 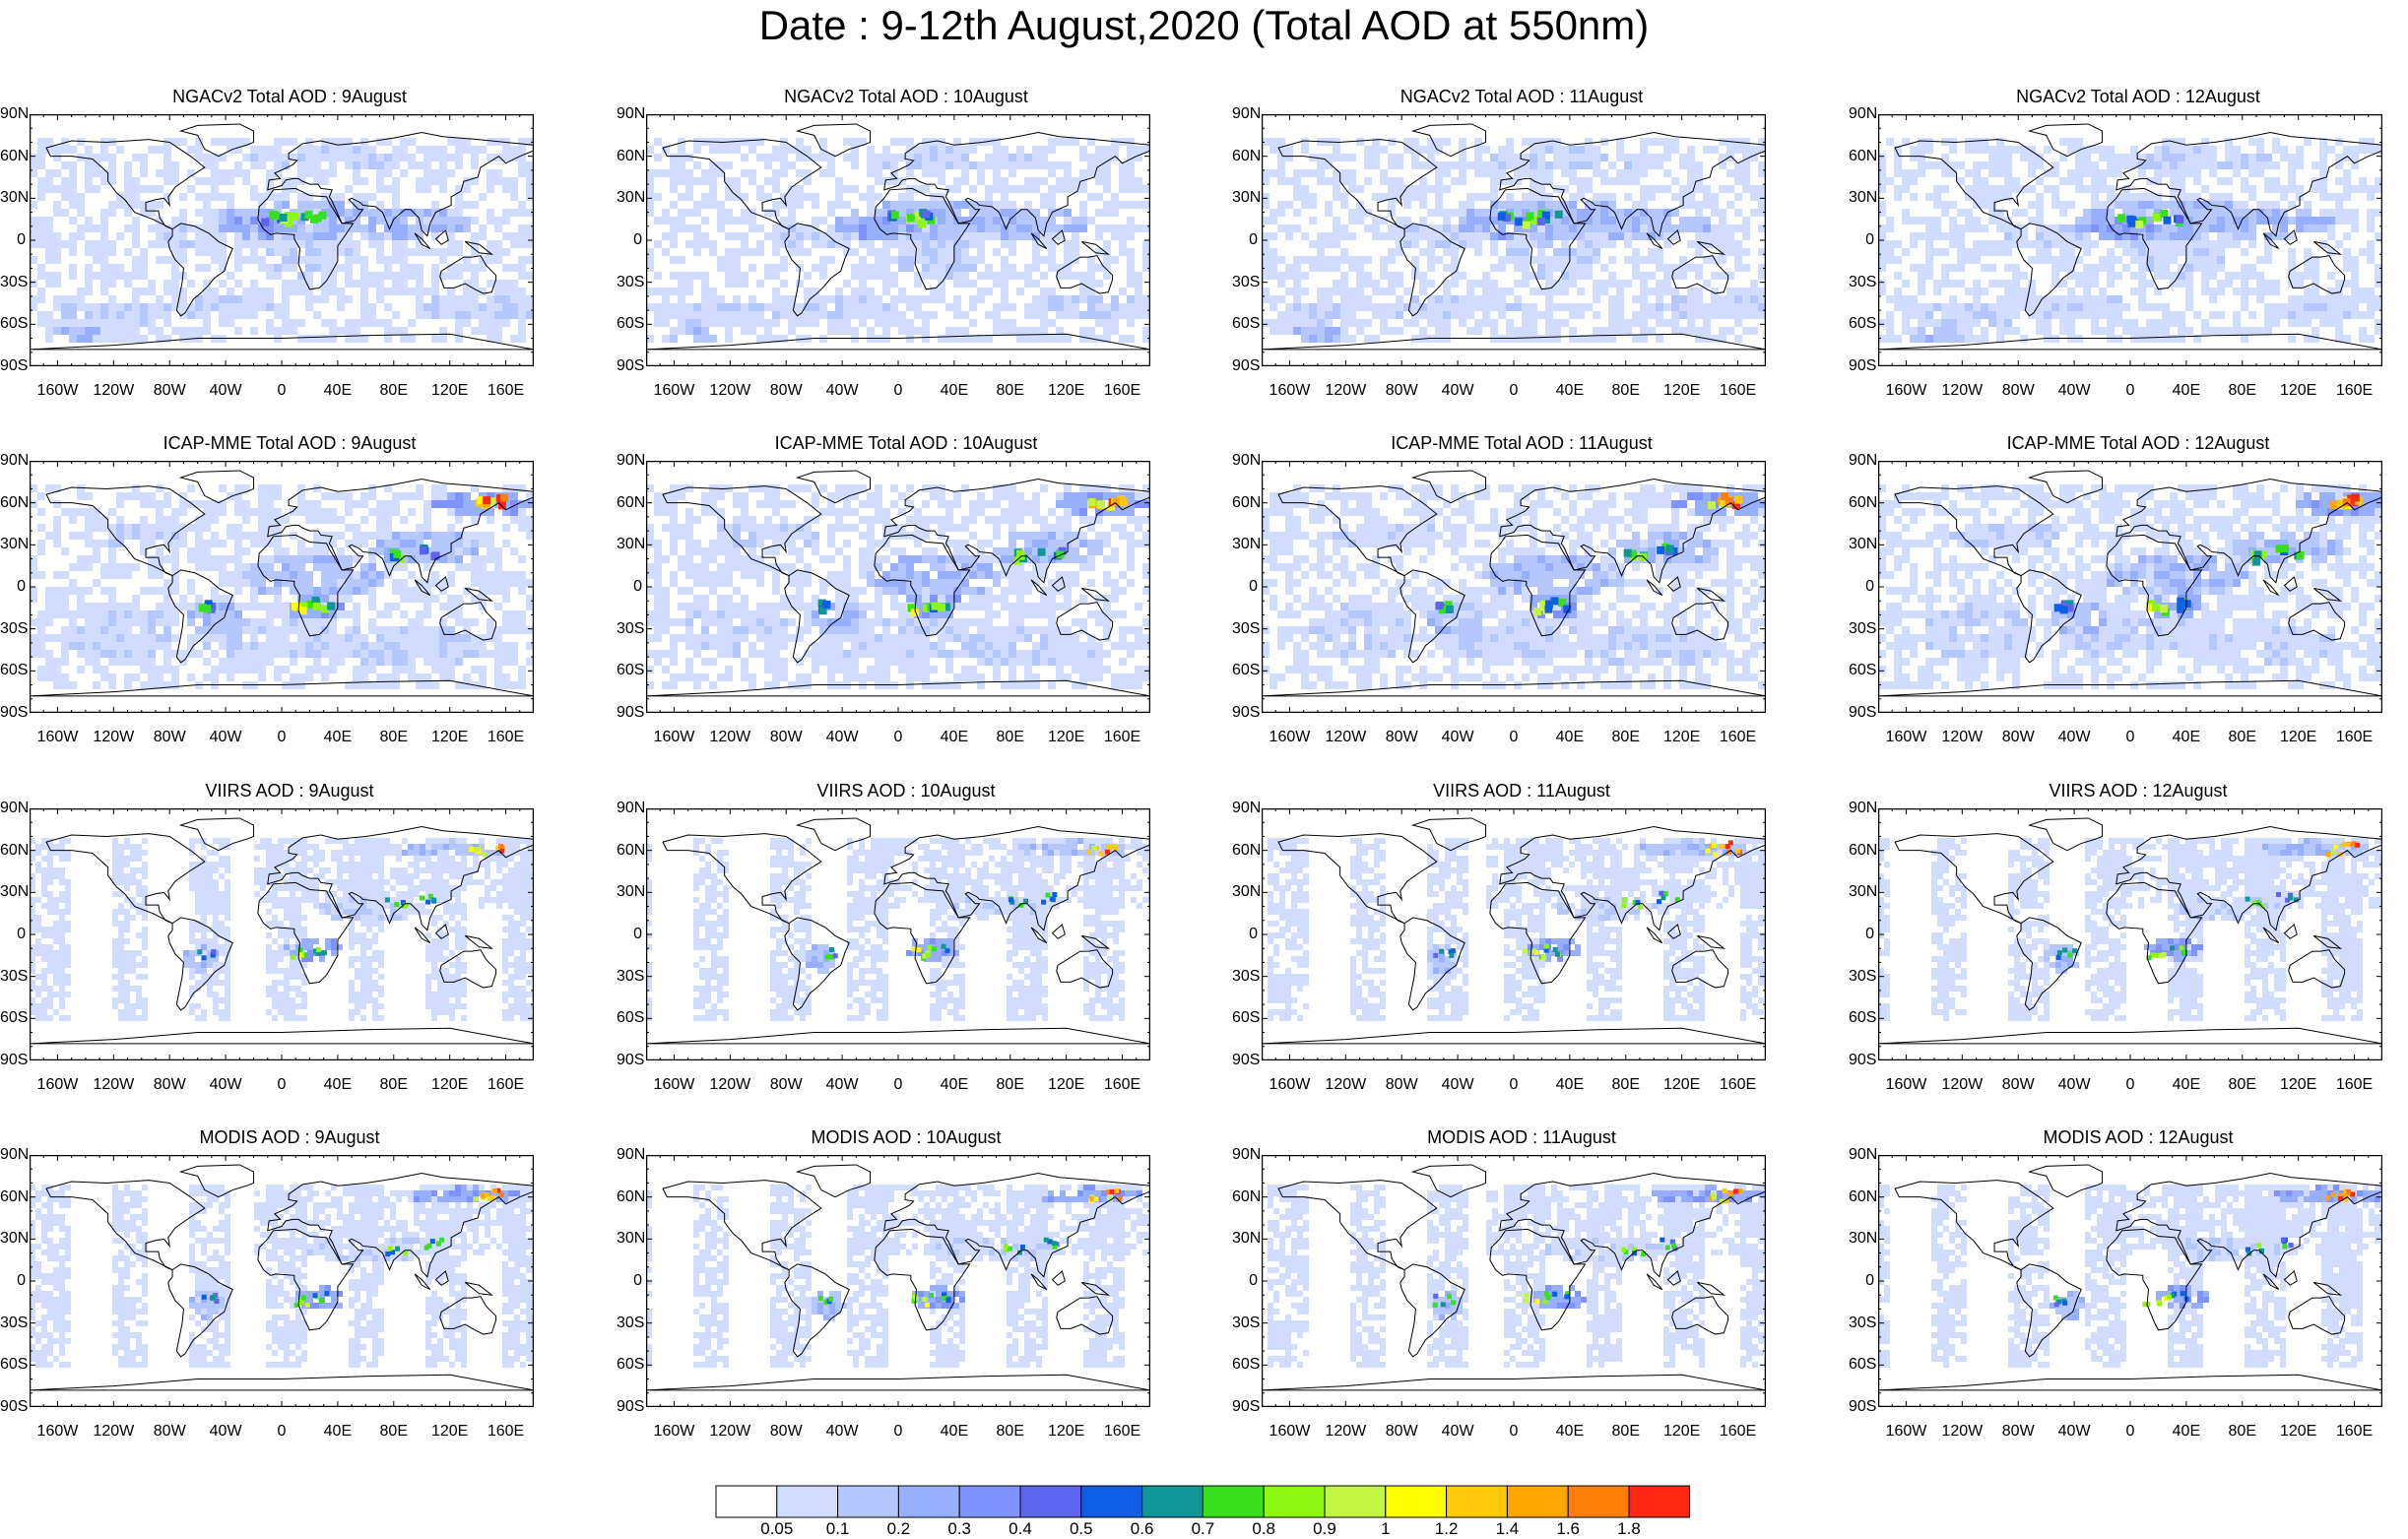 What do you see at coordinates (1325, 1529) in the screenshot?
I see `colorbar-label: 0.9` at bounding box center [1325, 1529].